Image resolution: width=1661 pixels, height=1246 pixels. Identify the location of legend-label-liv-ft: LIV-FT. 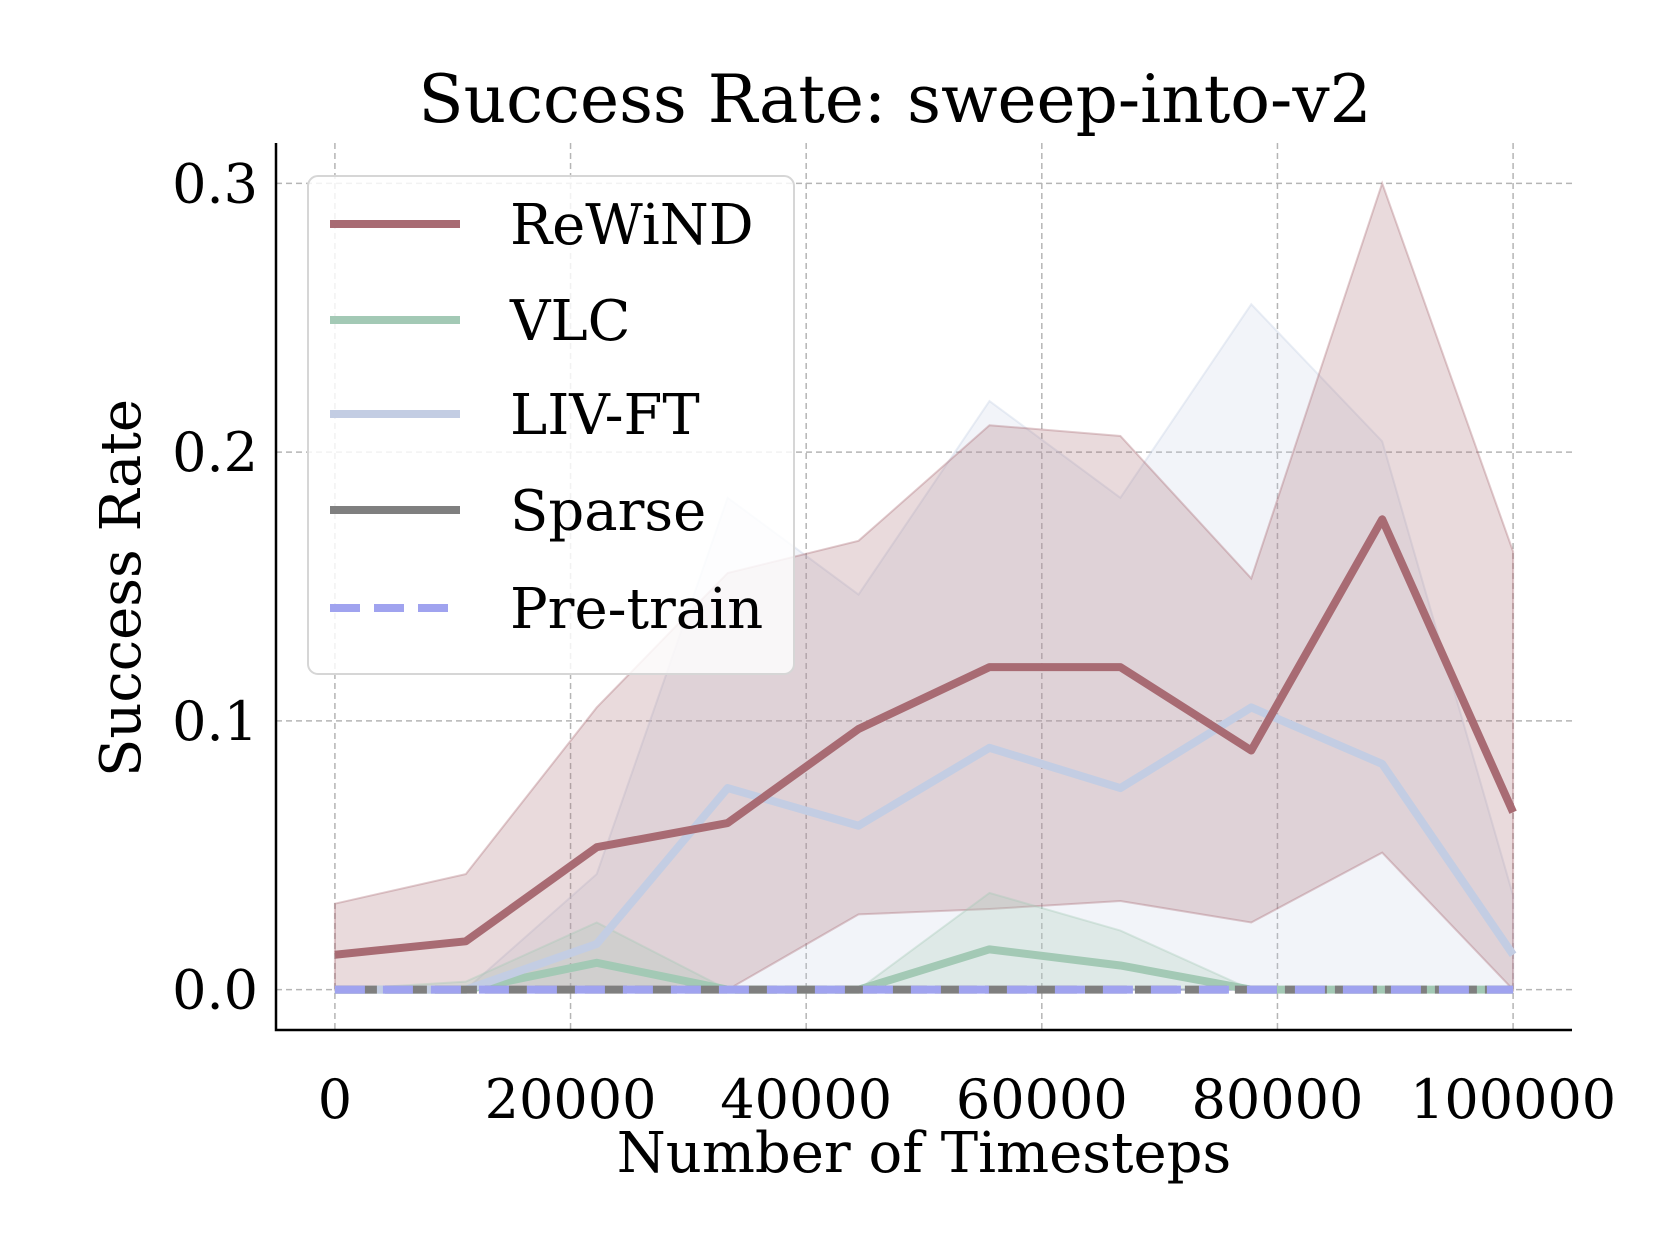
(605, 415).